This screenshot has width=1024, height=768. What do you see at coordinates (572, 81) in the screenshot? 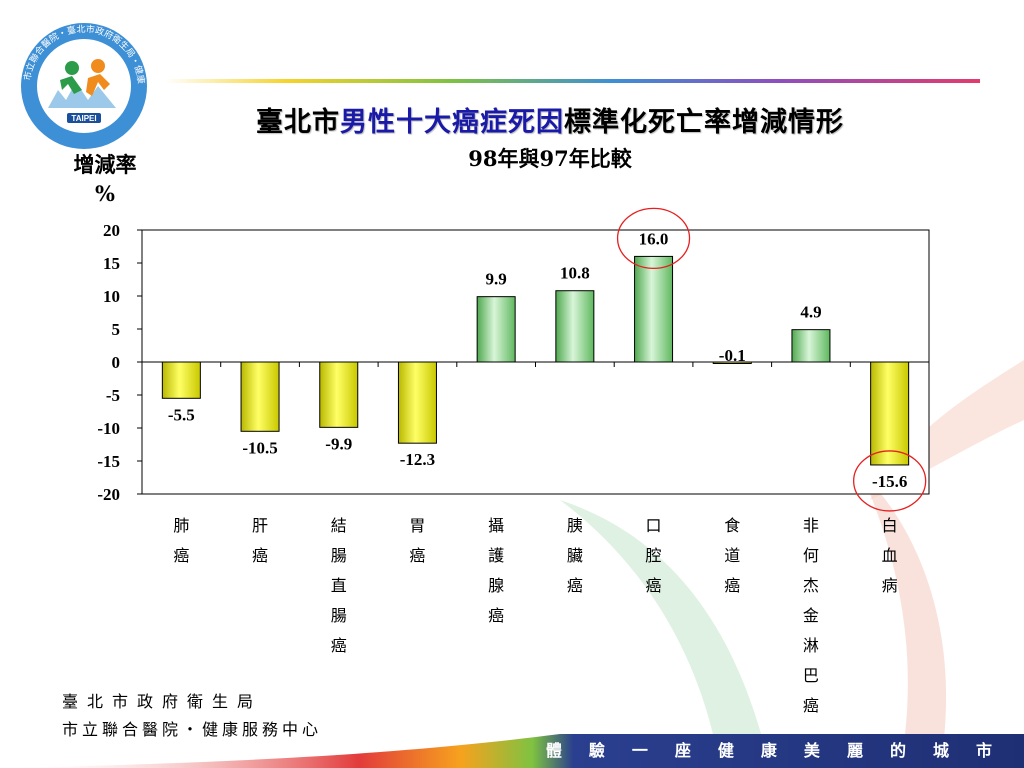
I see `decorative-rainbow-line` at bounding box center [572, 81].